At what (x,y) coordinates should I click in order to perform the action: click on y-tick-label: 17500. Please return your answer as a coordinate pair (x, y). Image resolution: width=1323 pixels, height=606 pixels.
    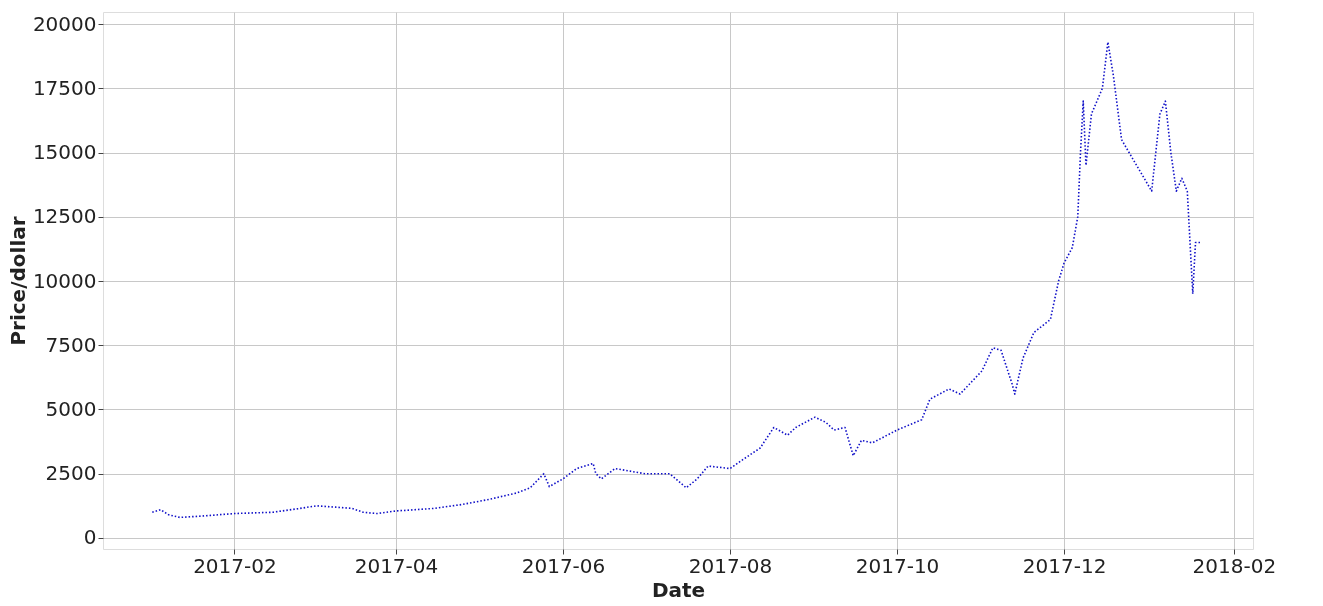
    Looking at the image, I should click on (64, 87).